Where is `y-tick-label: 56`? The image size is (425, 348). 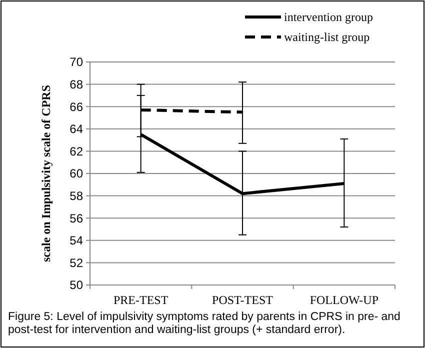
y-tick-label: 56 is located at coordinates (77, 218).